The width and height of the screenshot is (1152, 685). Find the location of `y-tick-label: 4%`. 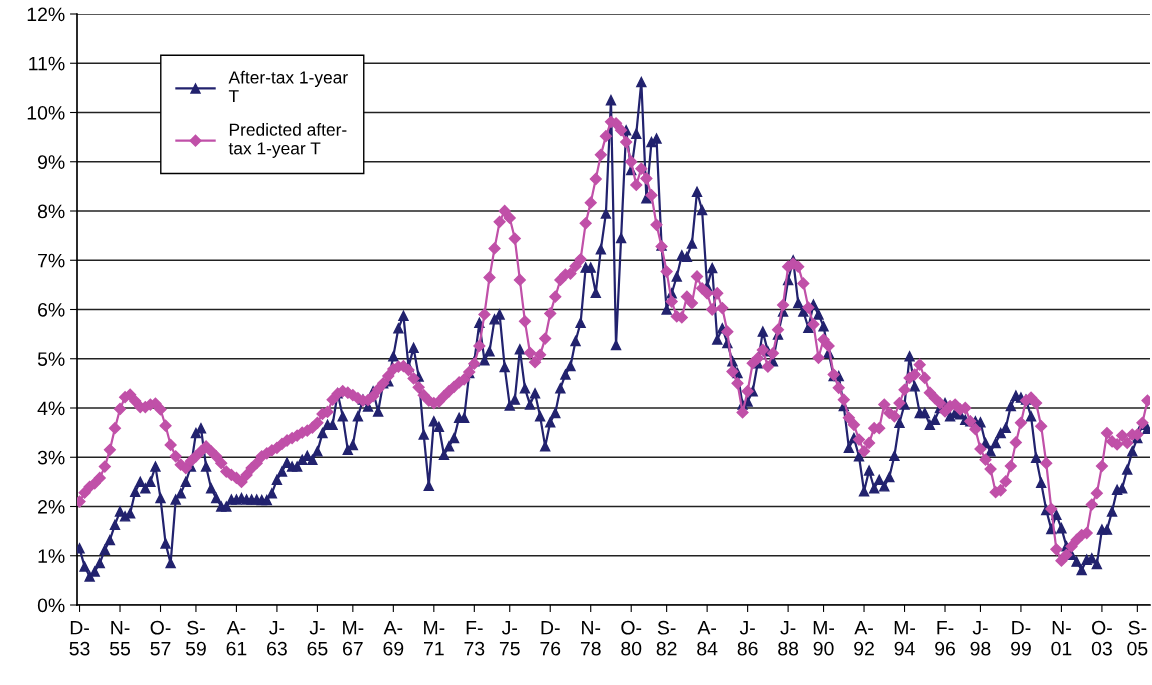

y-tick-label: 4% is located at coordinates (51, 408).